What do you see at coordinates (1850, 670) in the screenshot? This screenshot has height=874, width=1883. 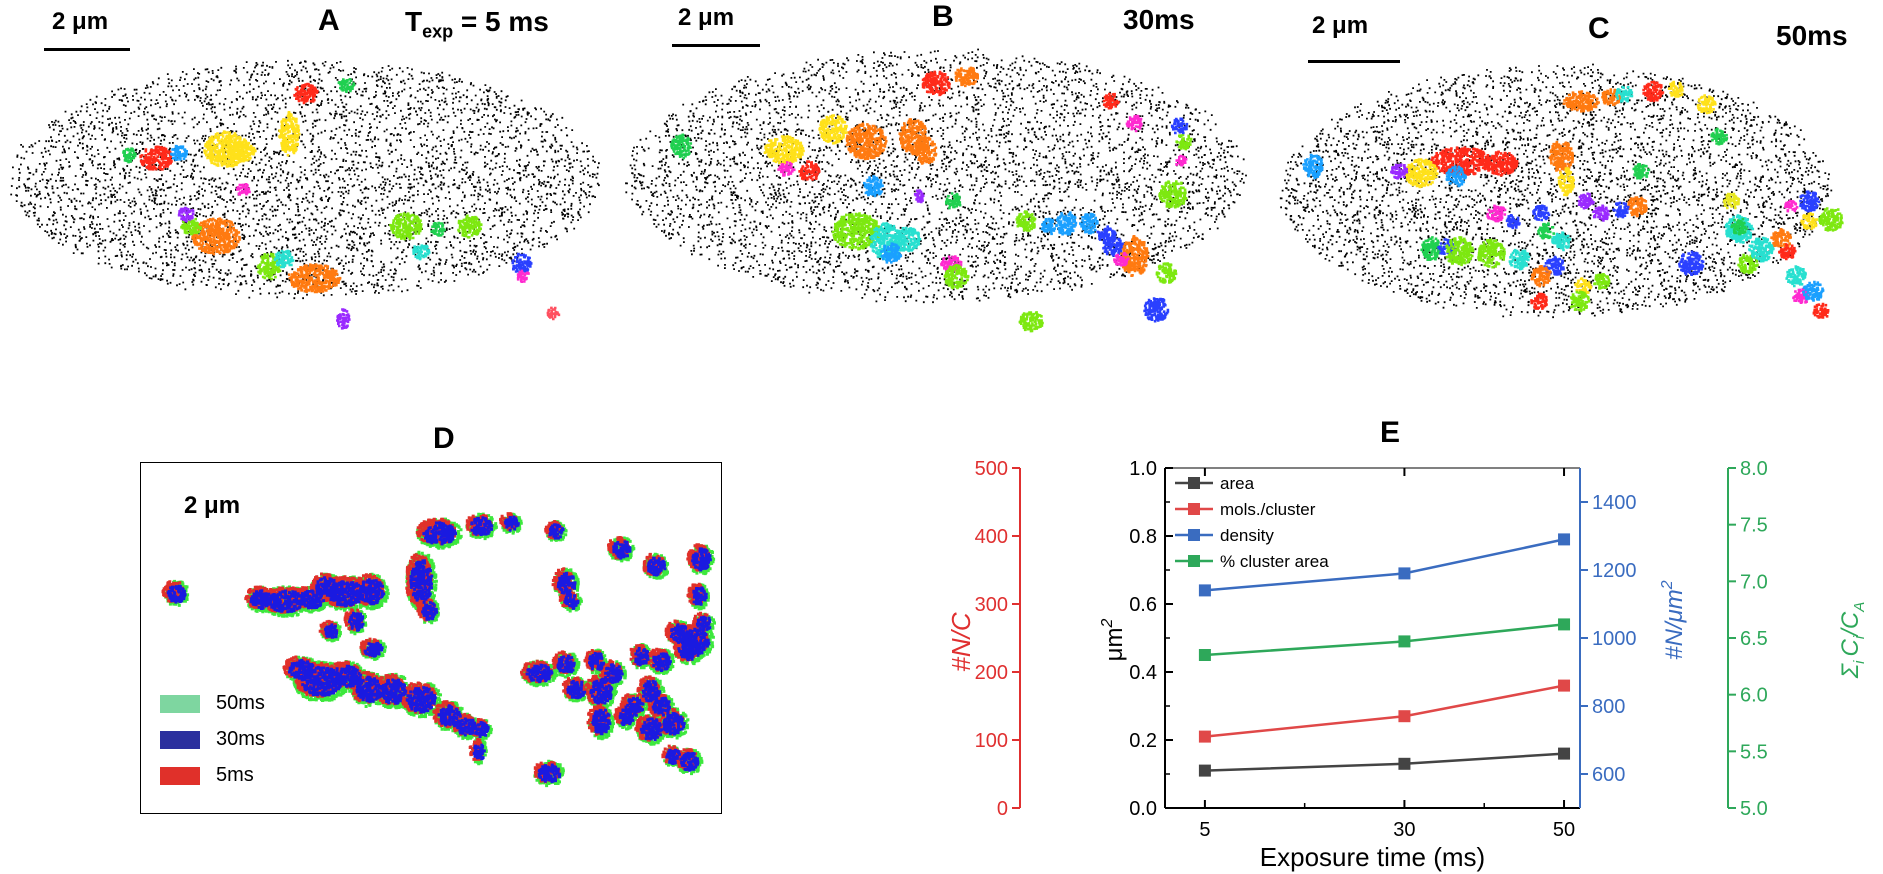 I see `green-label-sigma: Σ` at bounding box center [1850, 670].